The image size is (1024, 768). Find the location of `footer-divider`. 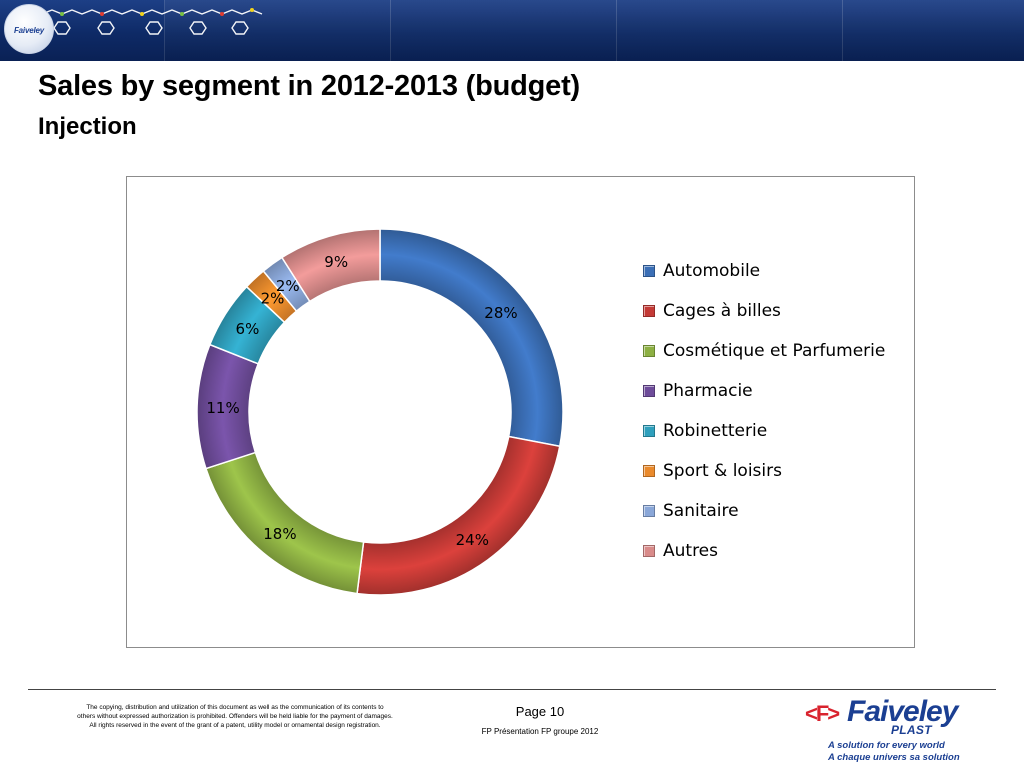

footer-divider is located at coordinates (512, 689).